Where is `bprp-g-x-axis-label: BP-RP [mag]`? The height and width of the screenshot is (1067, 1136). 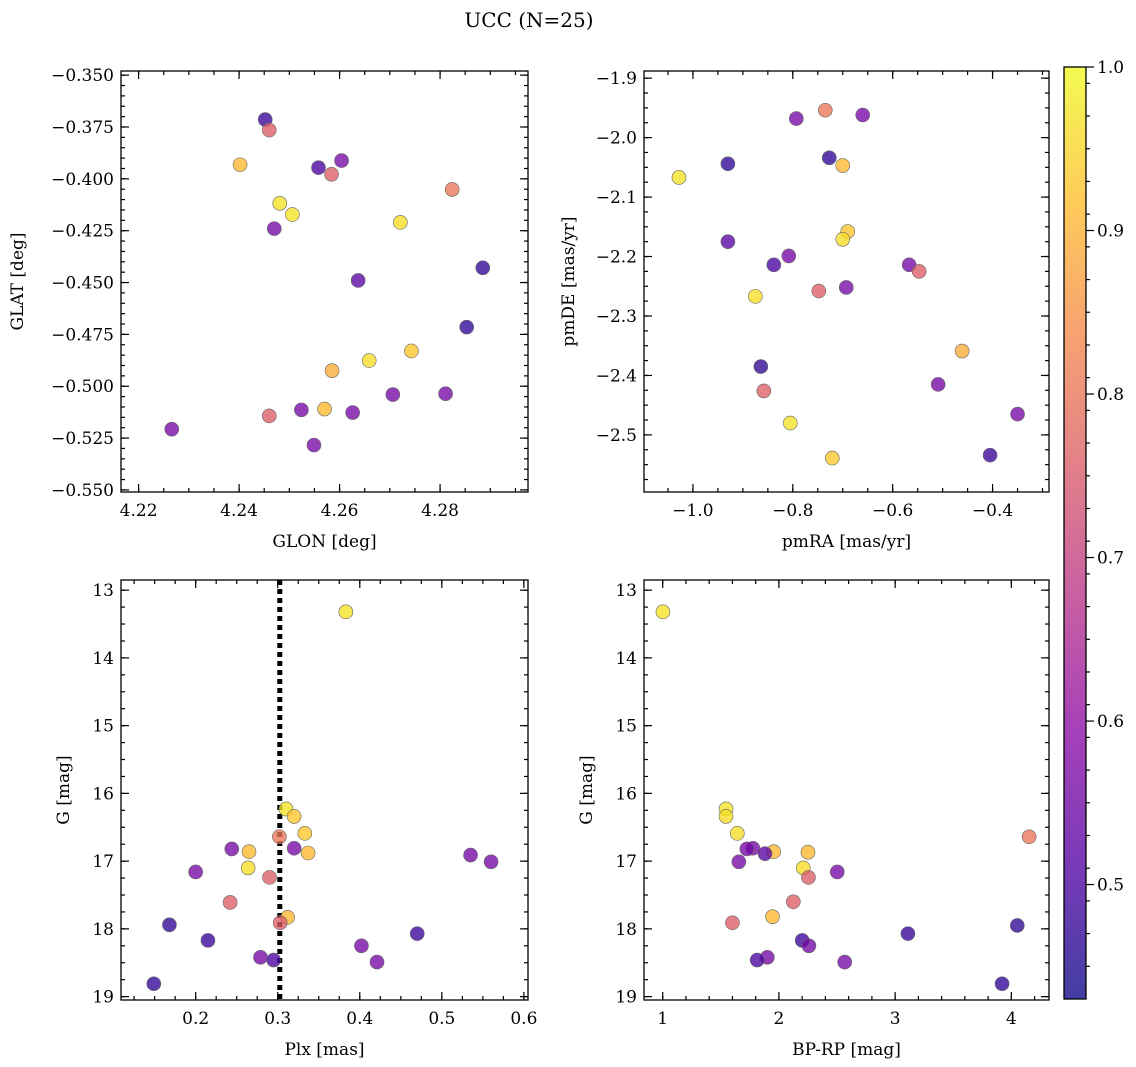
bprp-g-x-axis-label: BP-RP [mag] is located at coordinates (846, 1050).